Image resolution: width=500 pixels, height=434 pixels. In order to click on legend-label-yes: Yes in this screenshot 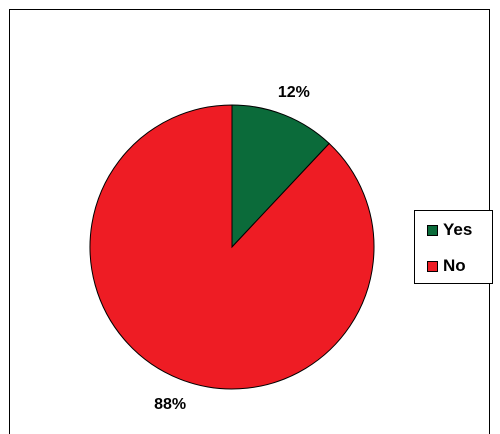, I will do `click(457, 230)`.